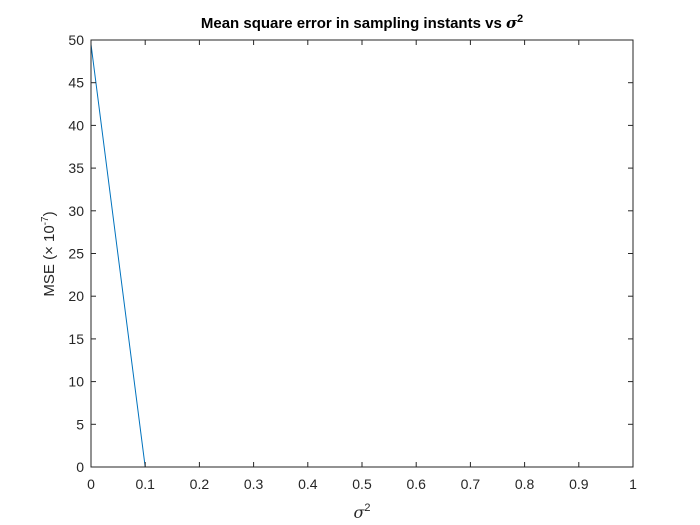 The image size is (700, 525). I want to click on y-tick-label: 50, so click(76, 40).